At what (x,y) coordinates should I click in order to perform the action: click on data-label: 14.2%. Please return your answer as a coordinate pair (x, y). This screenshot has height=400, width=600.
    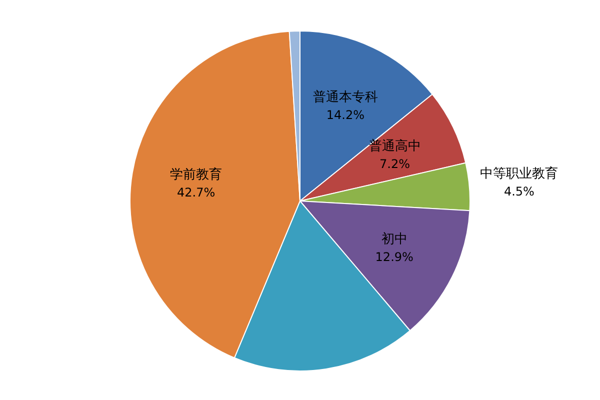
    Looking at the image, I should click on (345, 115).